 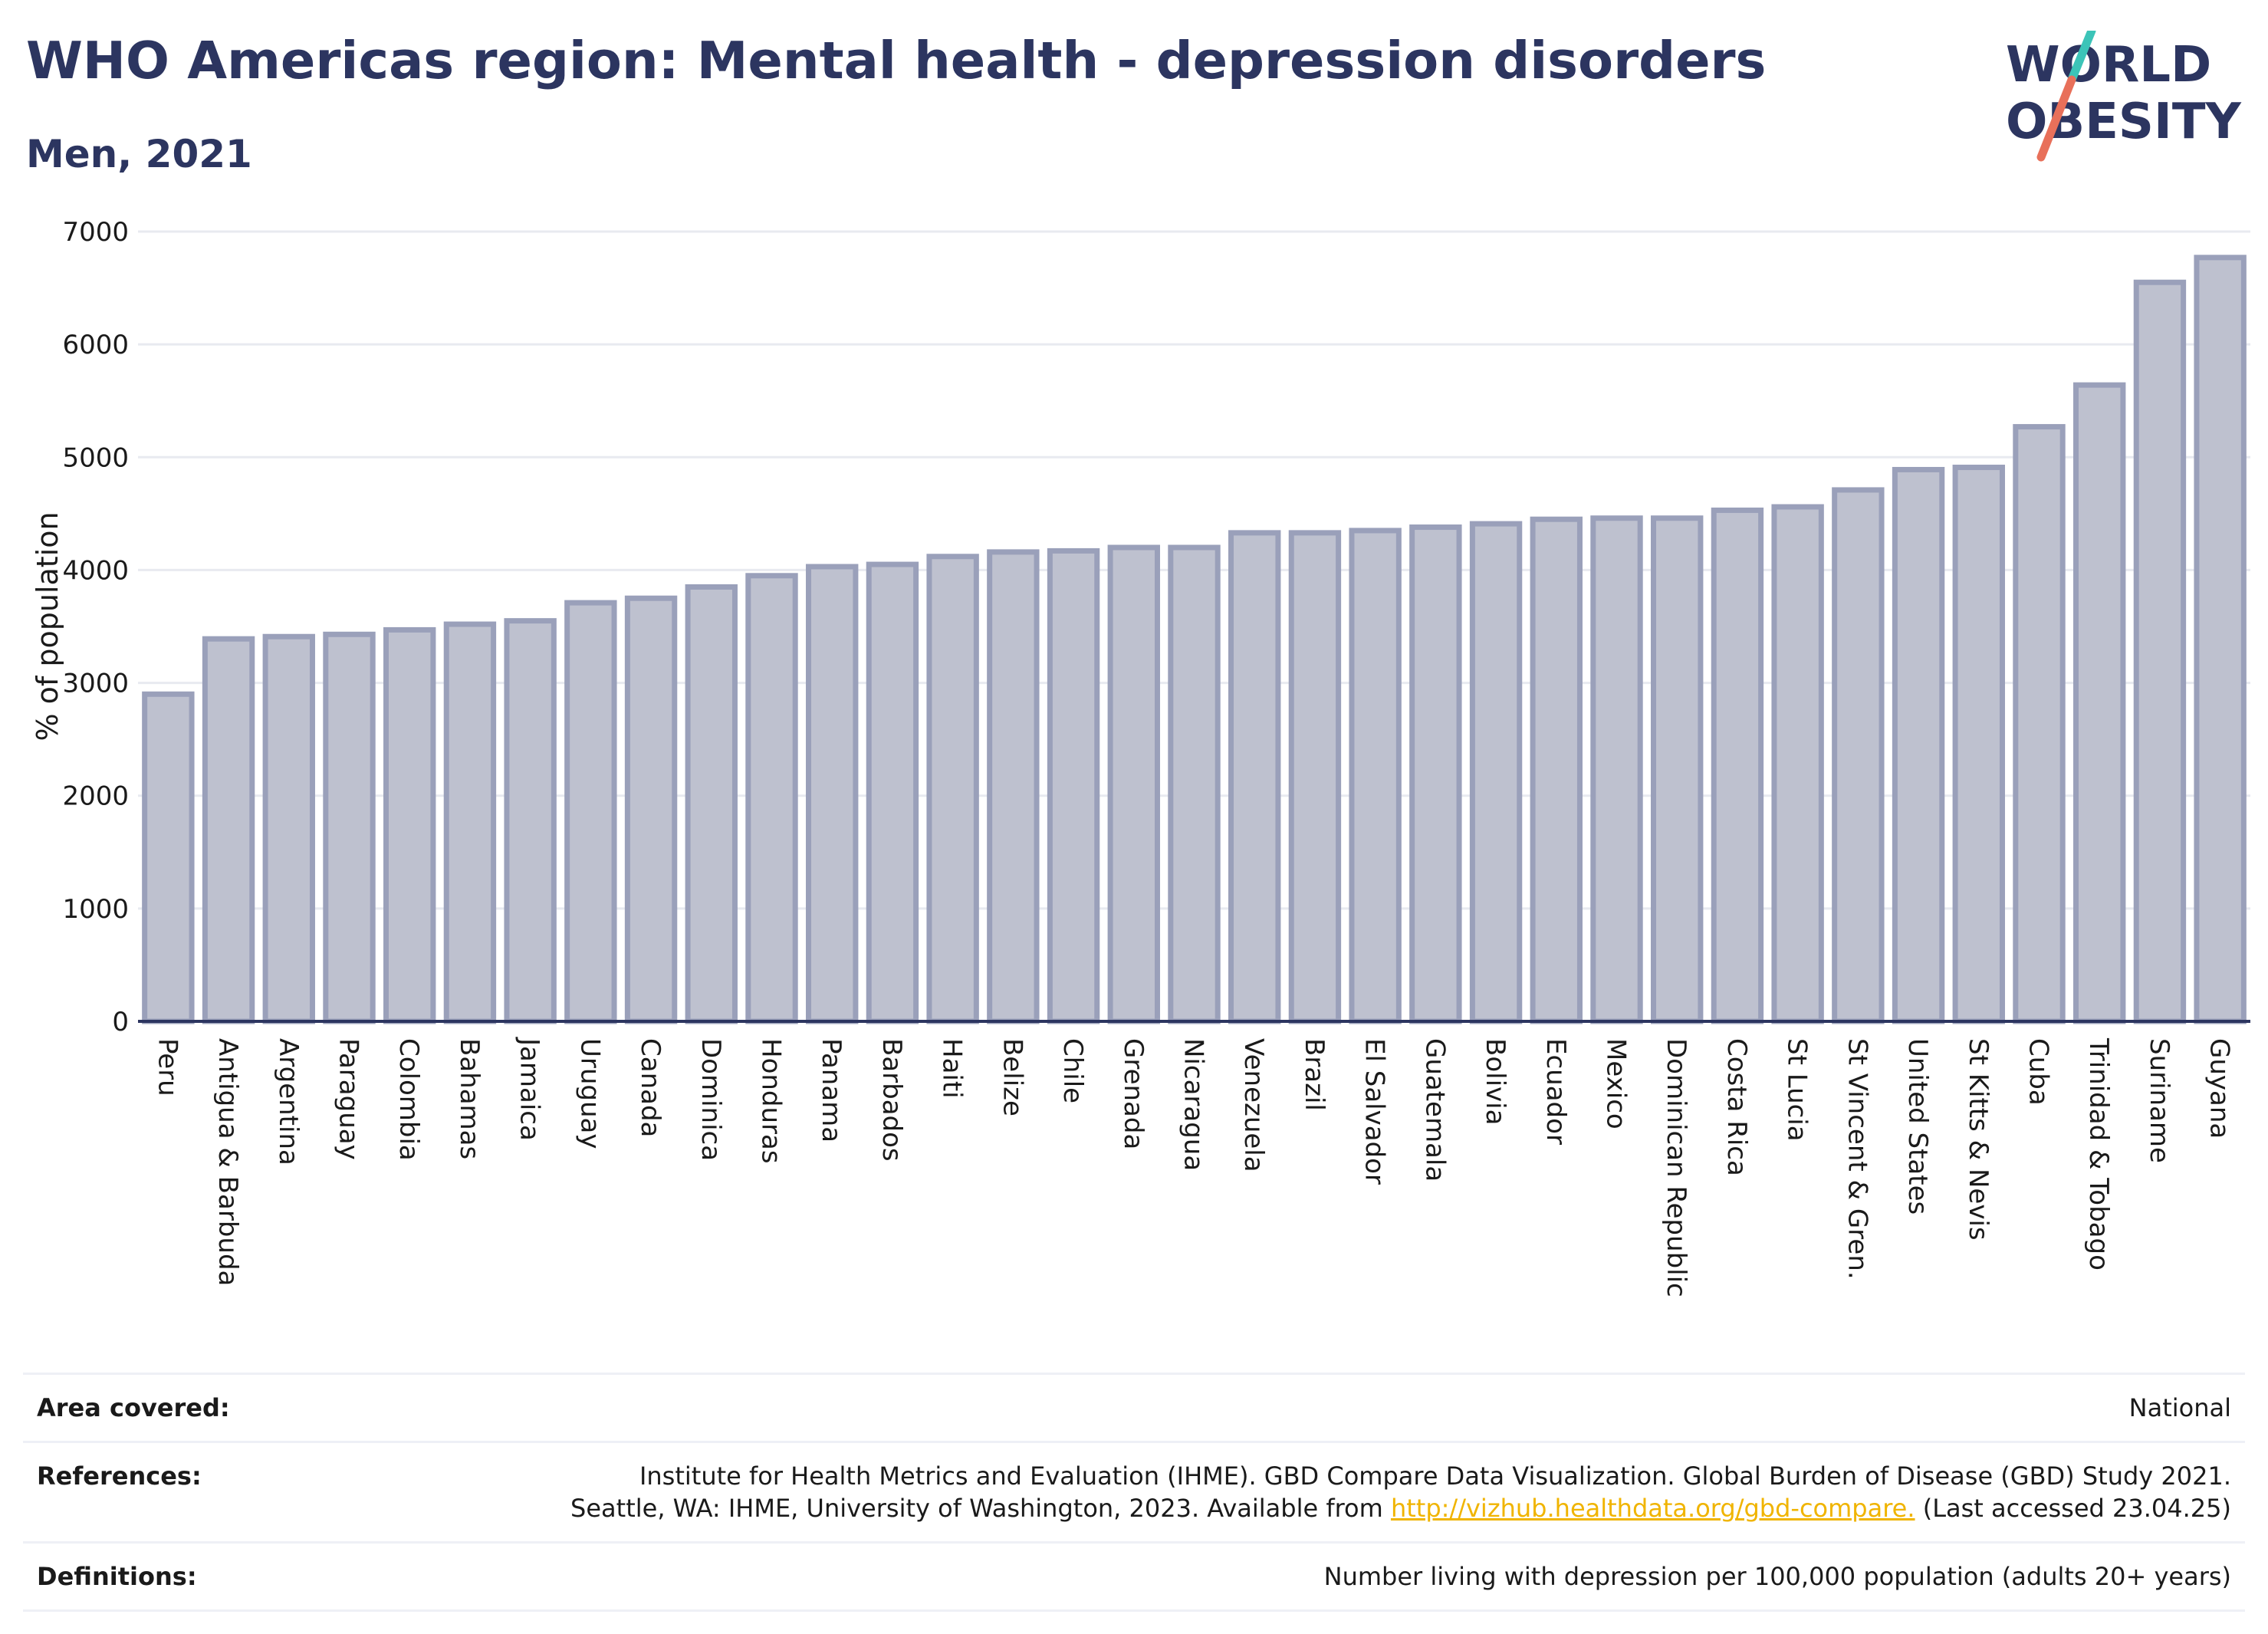 I want to click on x-tick-label: Peru, so click(x=167, y=1067).